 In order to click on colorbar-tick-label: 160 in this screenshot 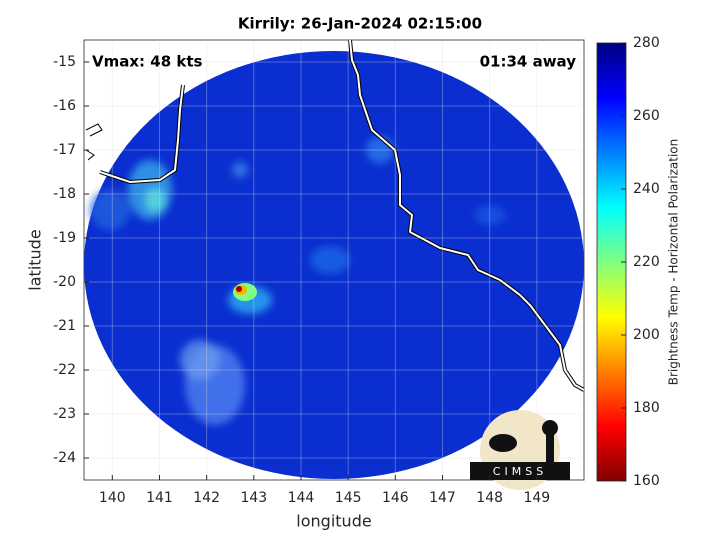, I will do `click(646, 481)`.